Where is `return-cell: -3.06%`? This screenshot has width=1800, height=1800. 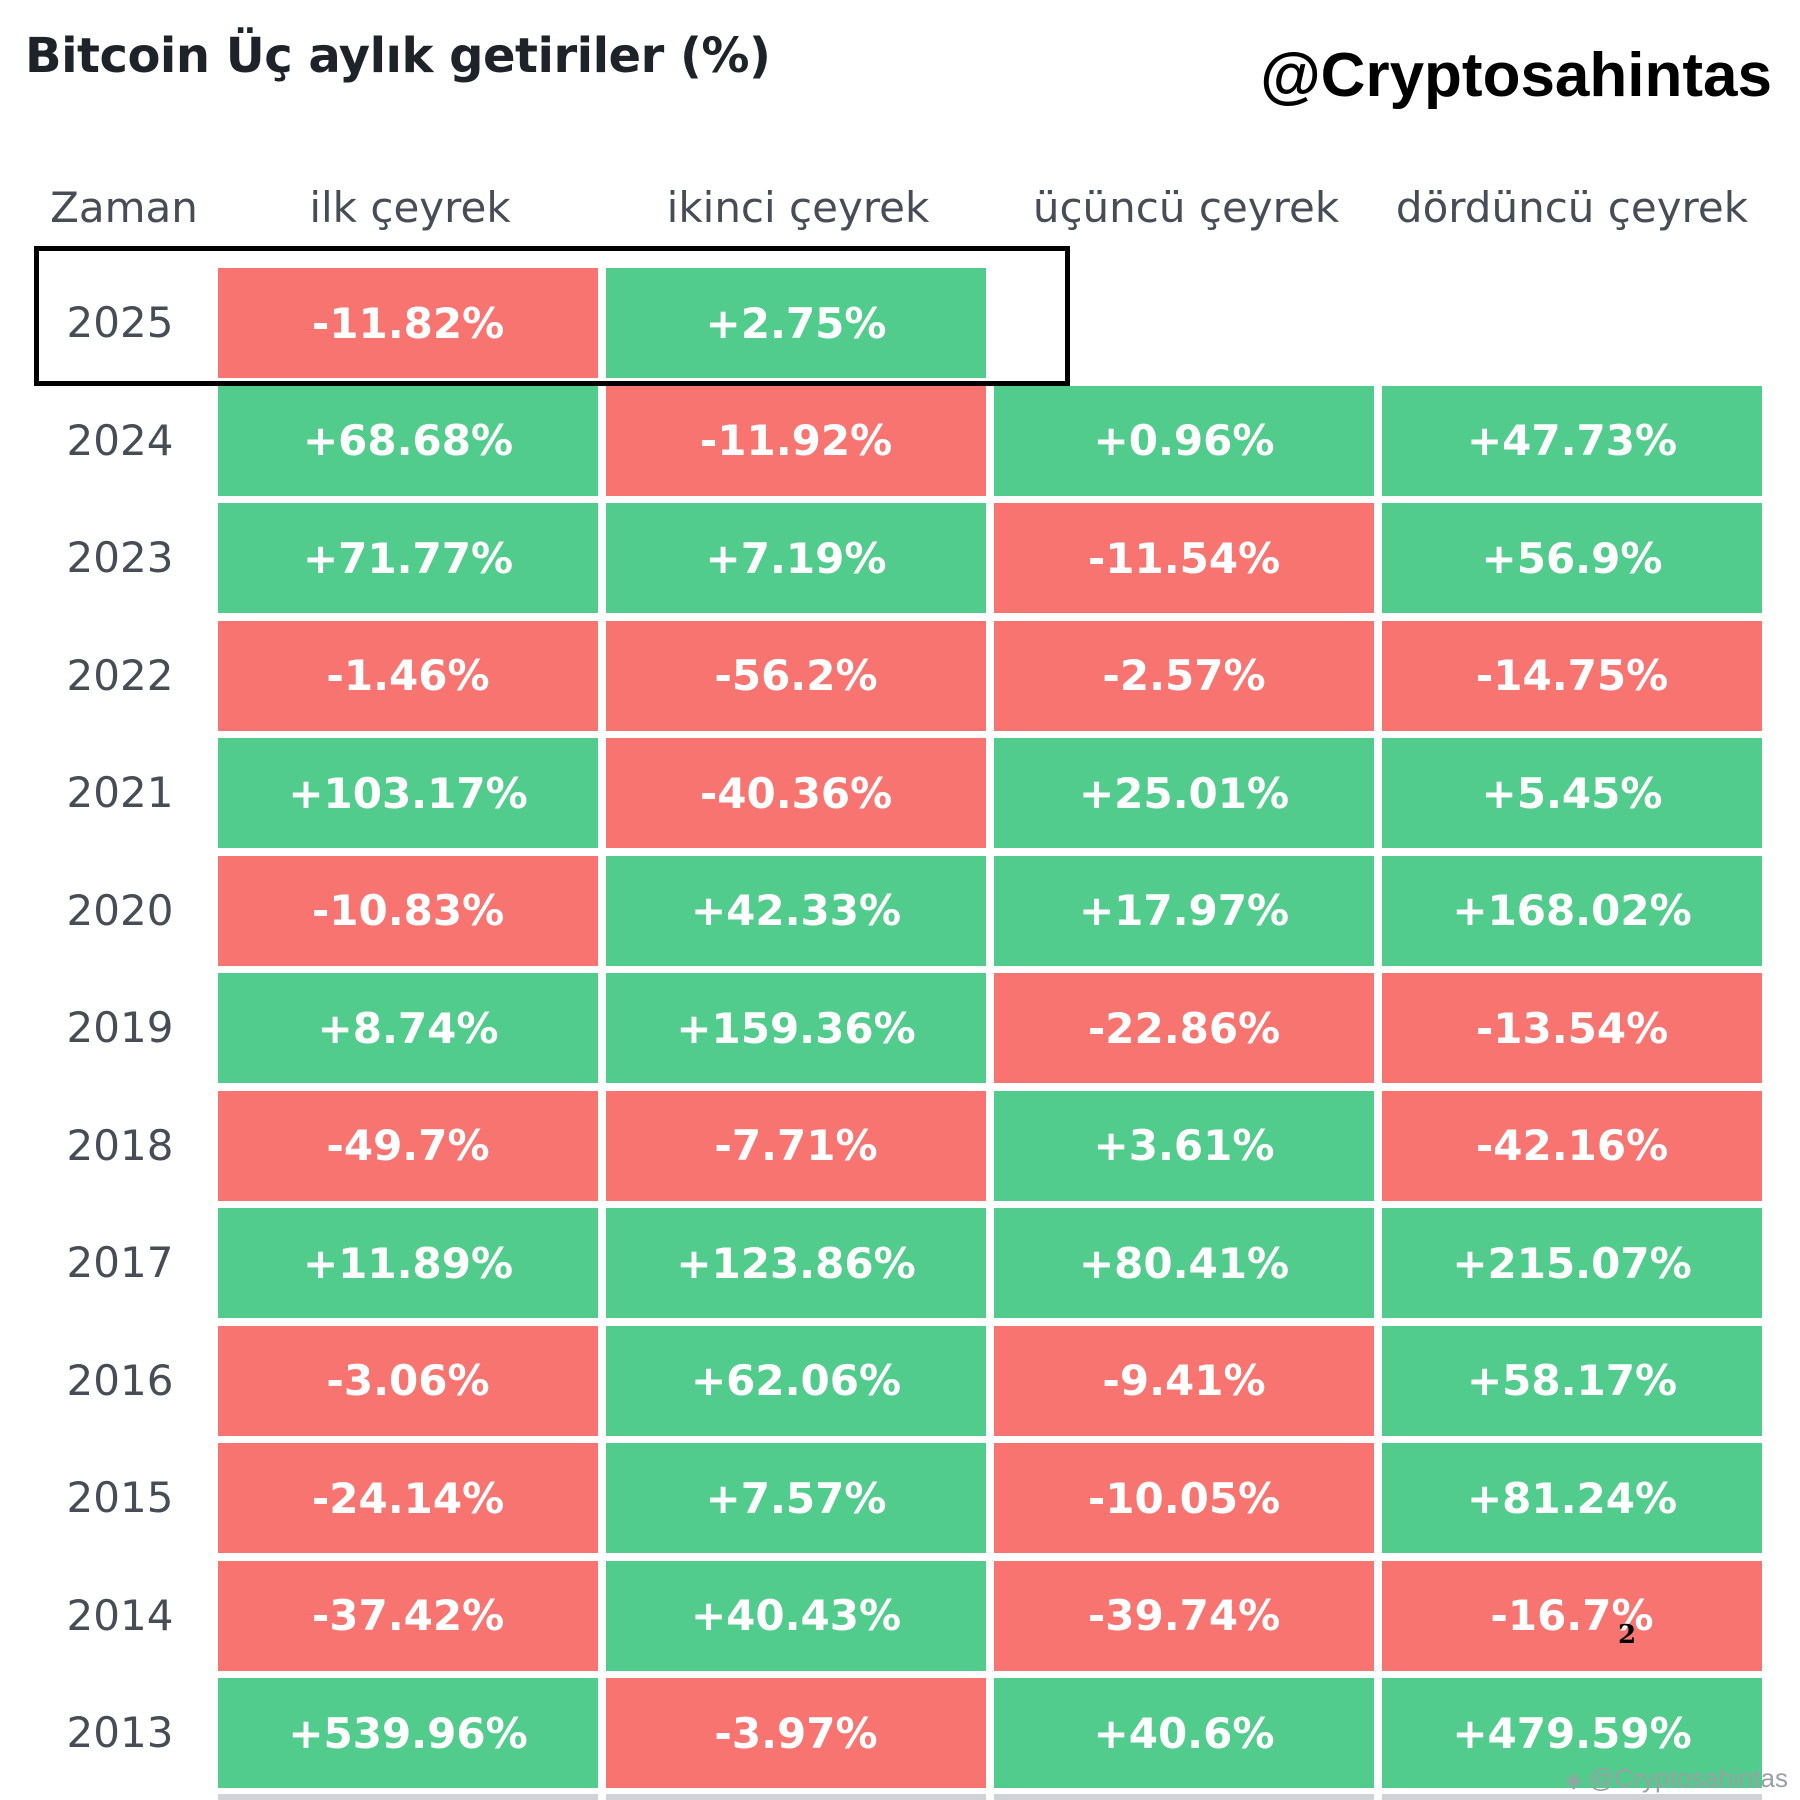 return-cell: -3.06% is located at coordinates (408, 1380).